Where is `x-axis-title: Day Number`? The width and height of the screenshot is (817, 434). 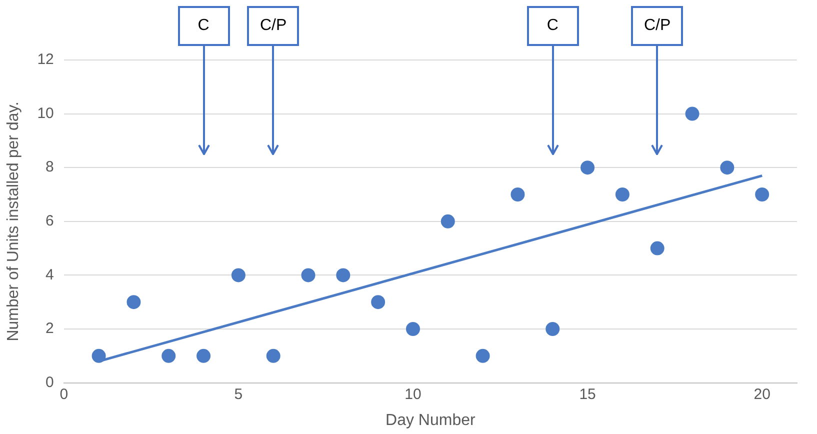 x-axis-title: Day Number is located at coordinates (431, 420).